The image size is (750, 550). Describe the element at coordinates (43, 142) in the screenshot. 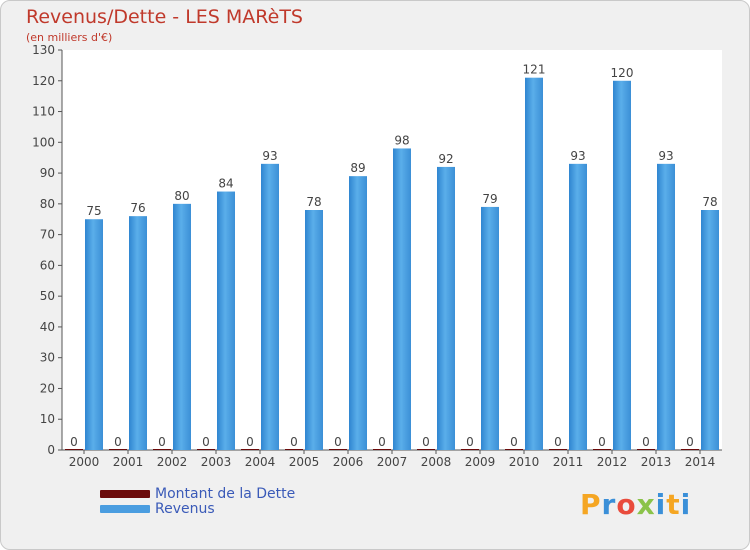

I see `y-tick-label: 100` at that location.